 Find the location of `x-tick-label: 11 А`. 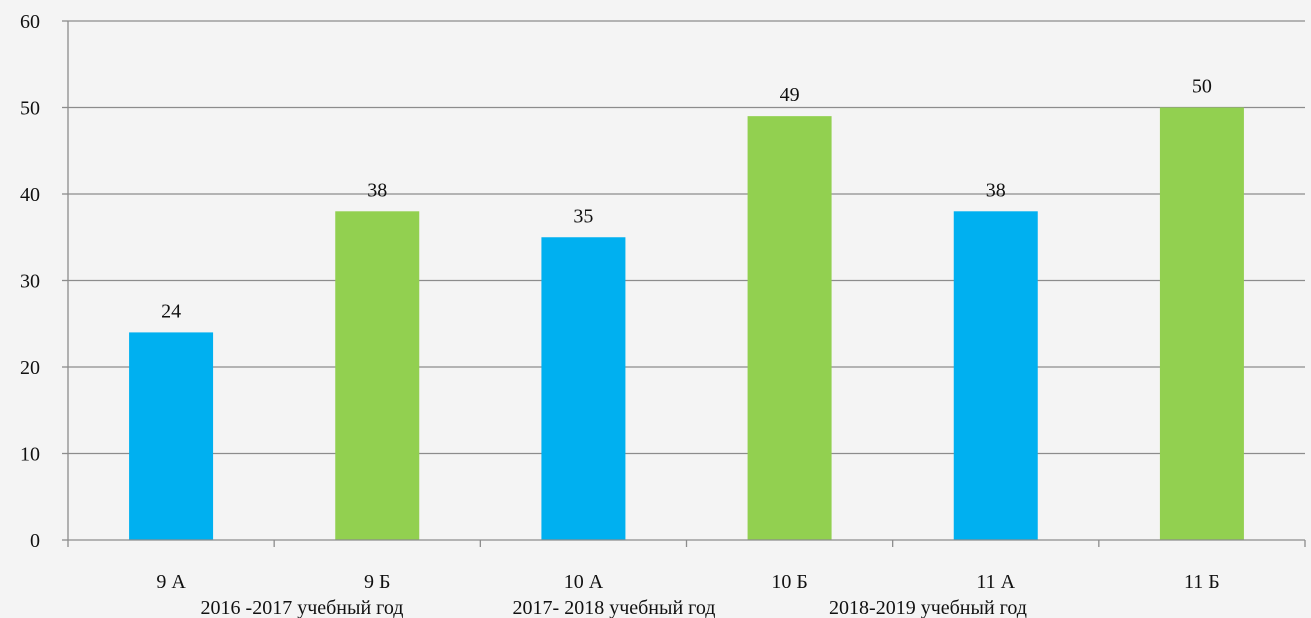

x-tick-label: 11 А is located at coordinates (995, 582).